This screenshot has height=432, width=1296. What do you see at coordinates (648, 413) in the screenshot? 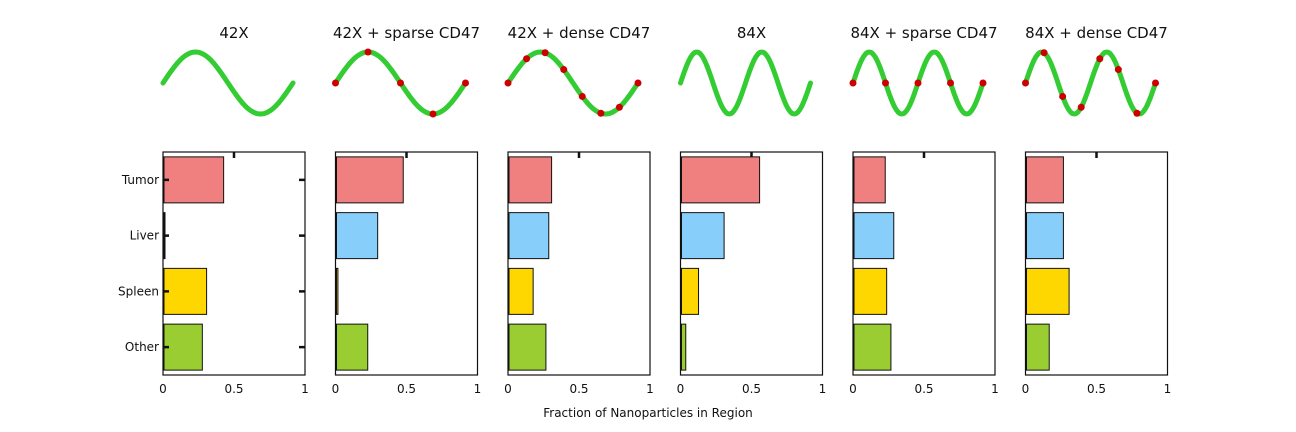
I see `x-axis-label: Fraction of Nanoparticles in Region` at bounding box center [648, 413].